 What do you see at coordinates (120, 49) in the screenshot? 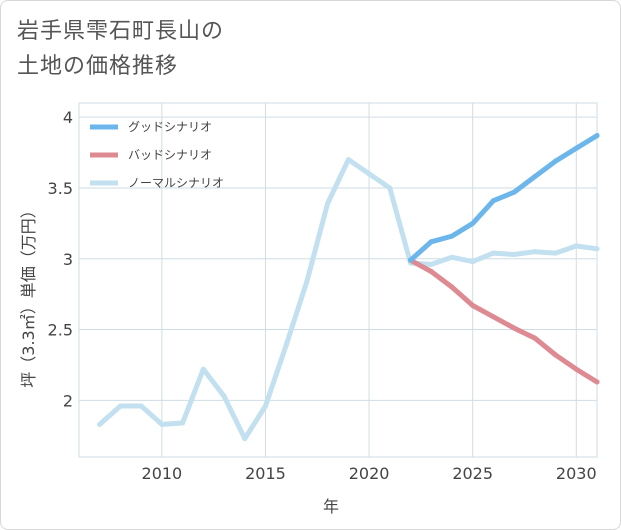
I see `chart-title: 岩手県雫石町長山の 土地の価格推移` at bounding box center [120, 49].